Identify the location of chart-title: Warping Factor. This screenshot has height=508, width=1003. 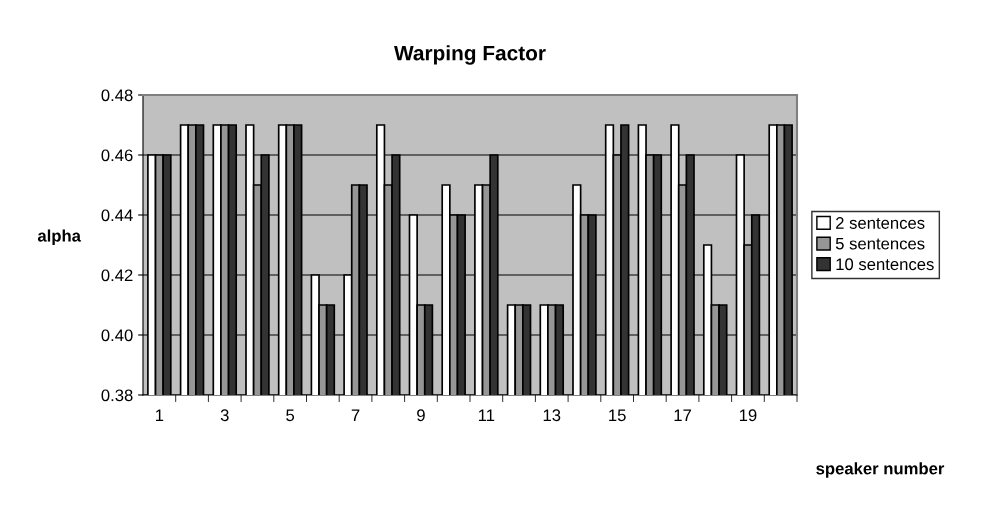
(470, 55).